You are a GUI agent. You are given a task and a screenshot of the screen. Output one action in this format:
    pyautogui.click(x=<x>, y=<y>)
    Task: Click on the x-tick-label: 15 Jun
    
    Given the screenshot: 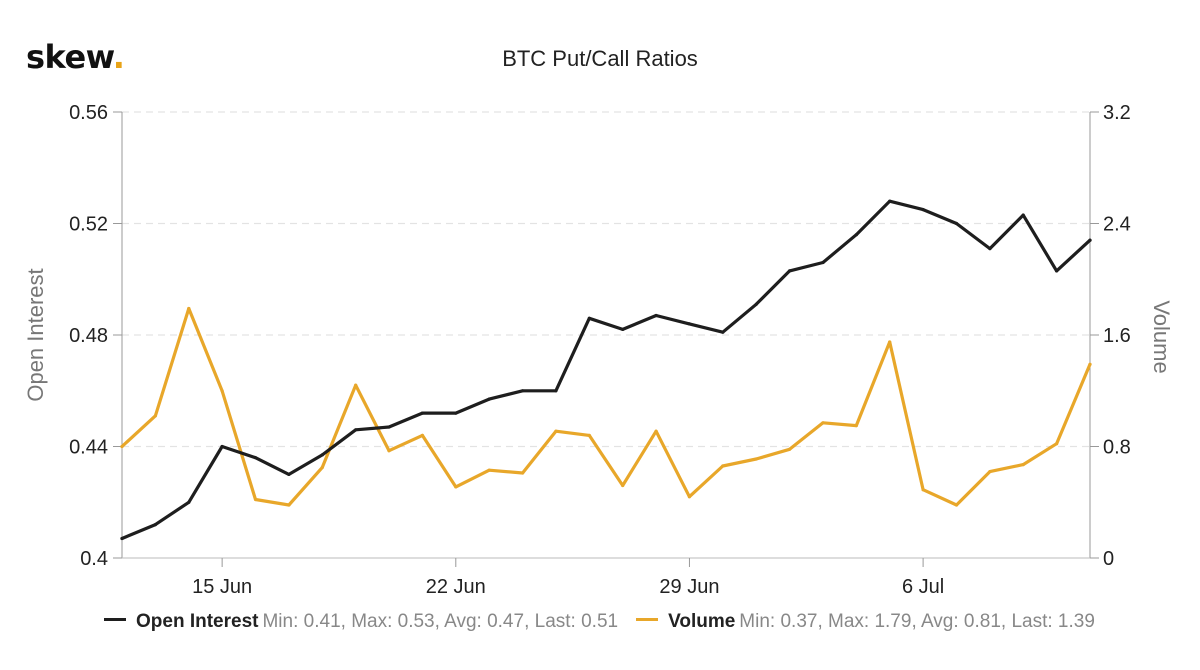 What is the action you would take?
    pyautogui.click(x=222, y=587)
    